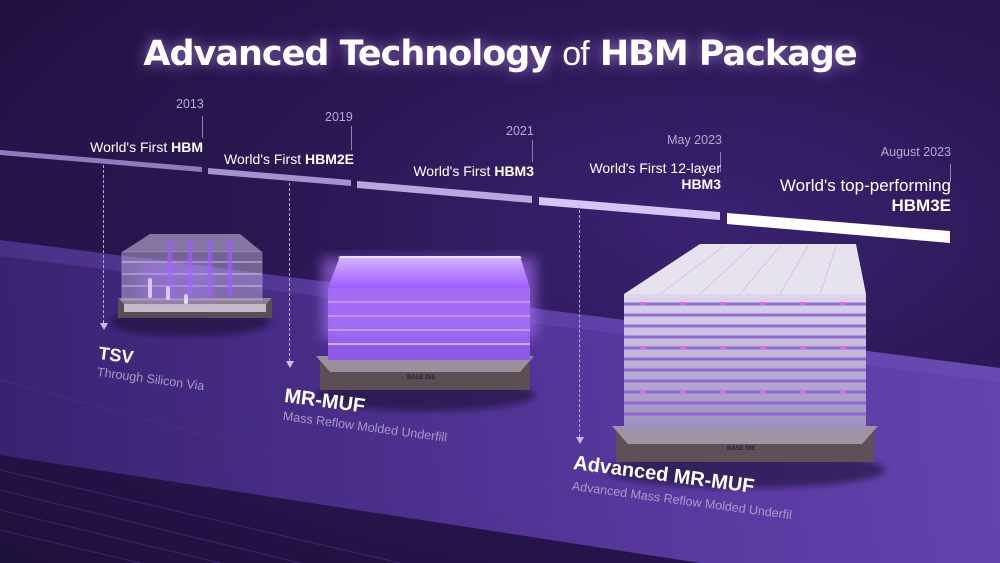 The height and width of the screenshot is (563, 1000). What do you see at coordinates (915, 152) in the screenshot?
I see `milestone-year-aug-2023: August 2023` at bounding box center [915, 152].